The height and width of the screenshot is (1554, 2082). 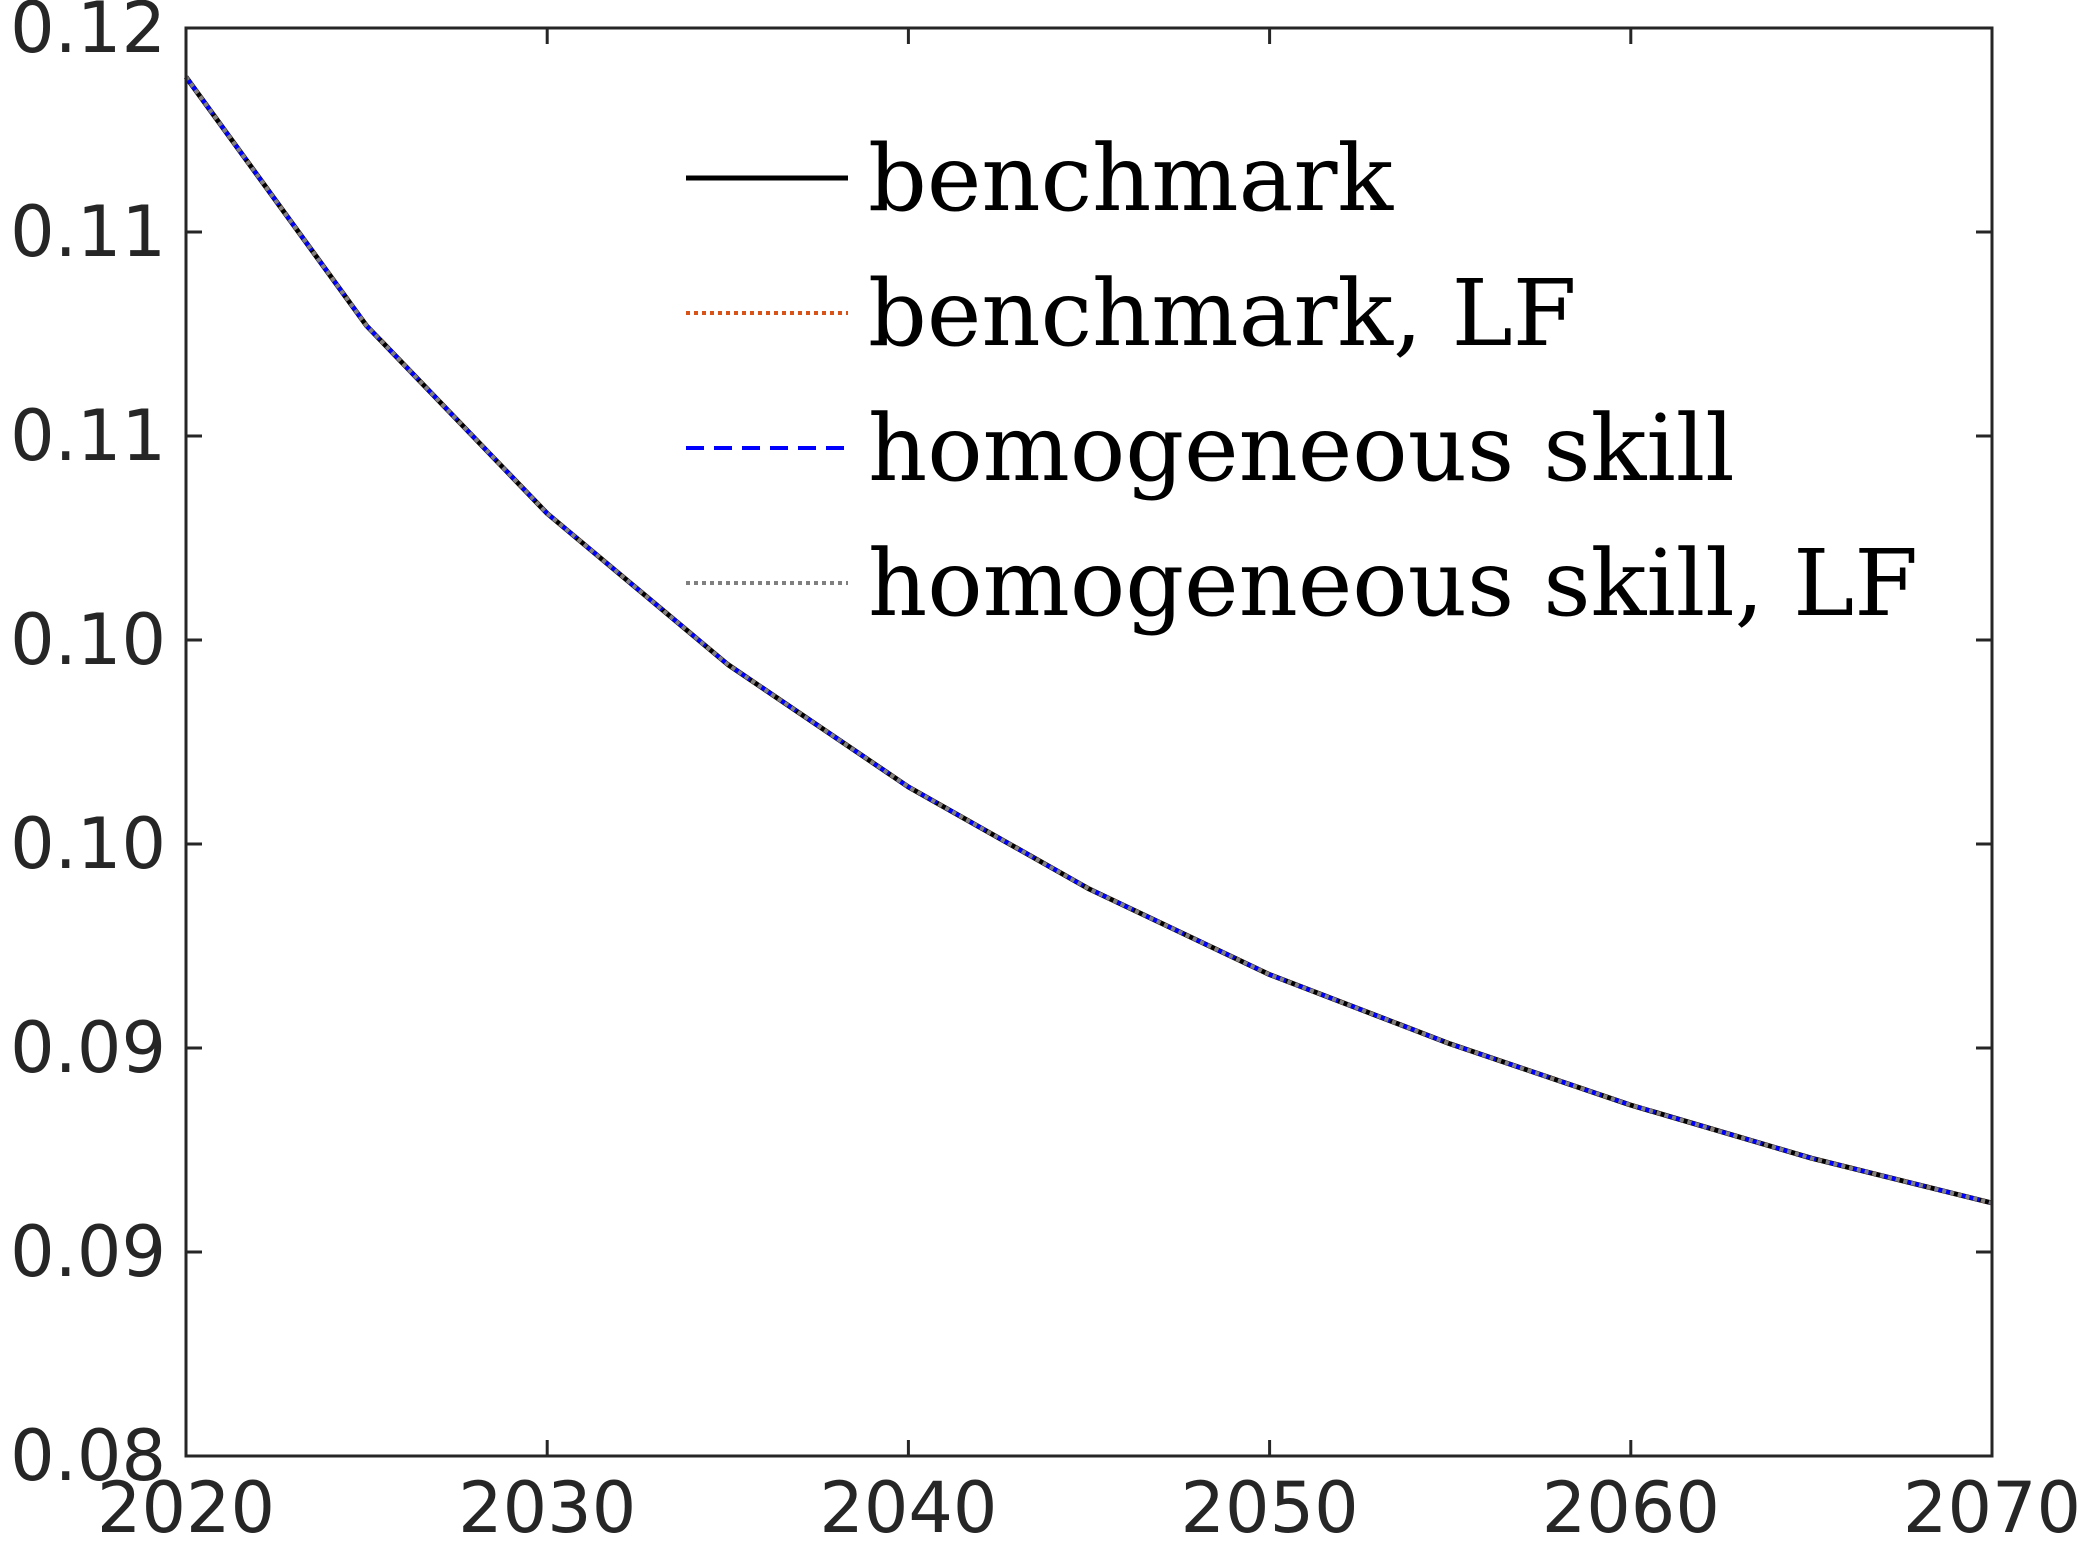 What do you see at coordinates (1393, 583) in the screenshot?
I see `legend-label-4: homogeneous skill, LF` at bounding box center [1393, 583].